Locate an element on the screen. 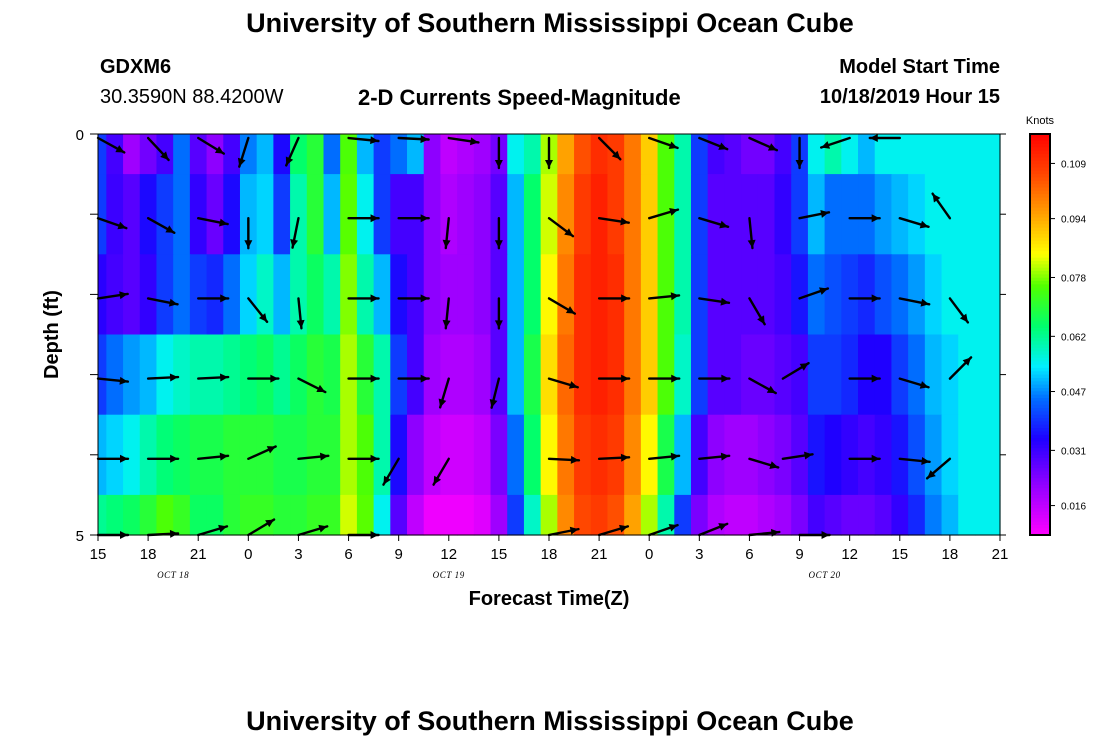 The width and height of the screenshot is (1100, 750). colorbar-tick-label: 0.062 is located at coordinates (1073, 337).